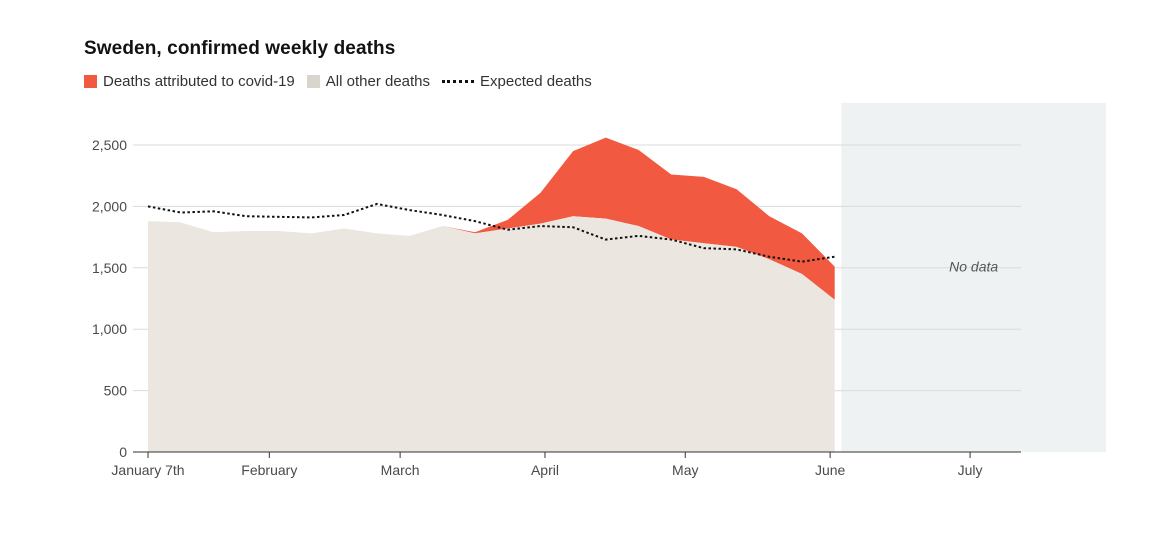  I want to click on series-expected-line, so click(491, 232).